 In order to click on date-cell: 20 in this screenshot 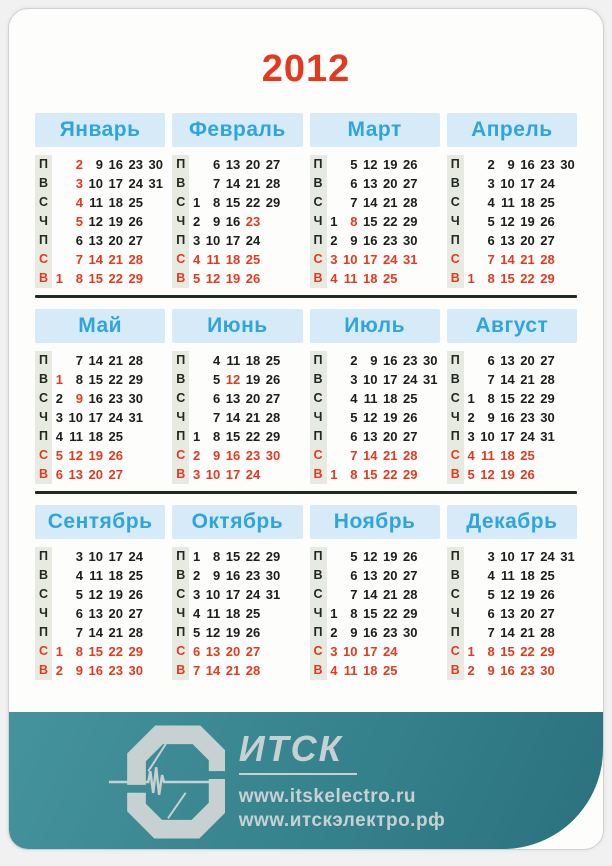, I will do `click(95, 474)`.